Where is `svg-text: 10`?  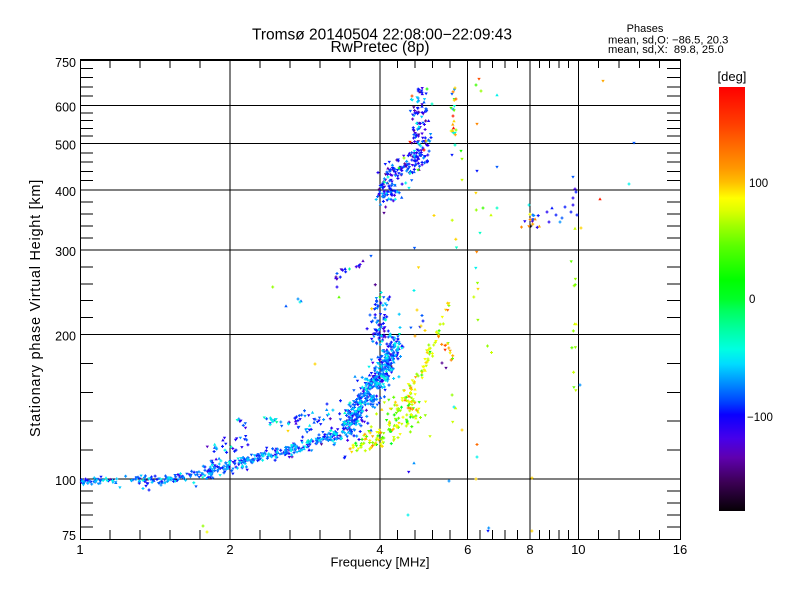 svg-text: 10 is located at coordinates (578, 549).